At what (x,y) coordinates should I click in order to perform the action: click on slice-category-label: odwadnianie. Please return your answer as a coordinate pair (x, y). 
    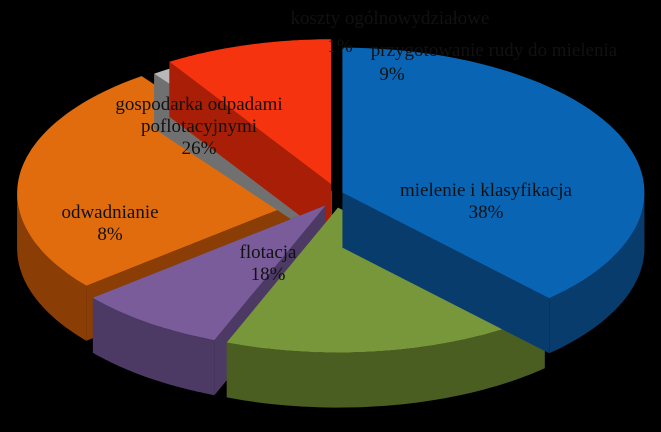
    Looking at the image, I should click on (109, 212).